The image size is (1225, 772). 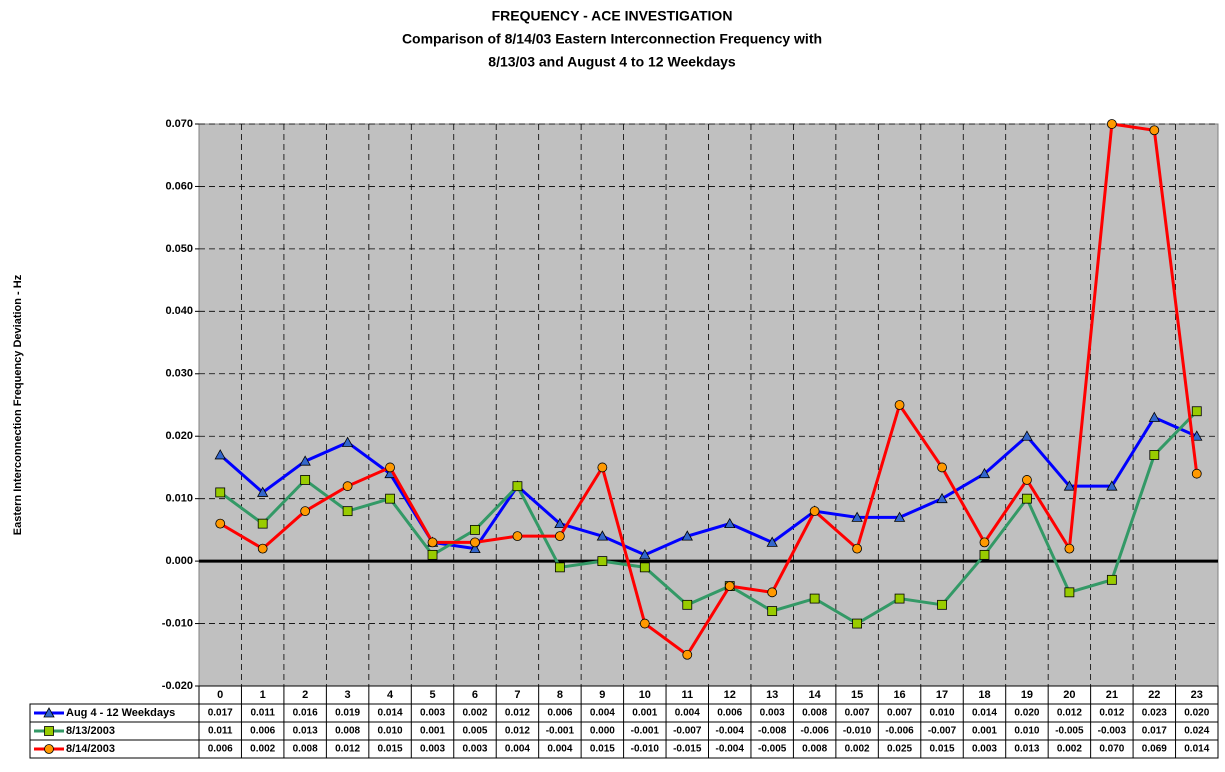 I want to click on table-value: -0.005, so click(x=1069, y=731).